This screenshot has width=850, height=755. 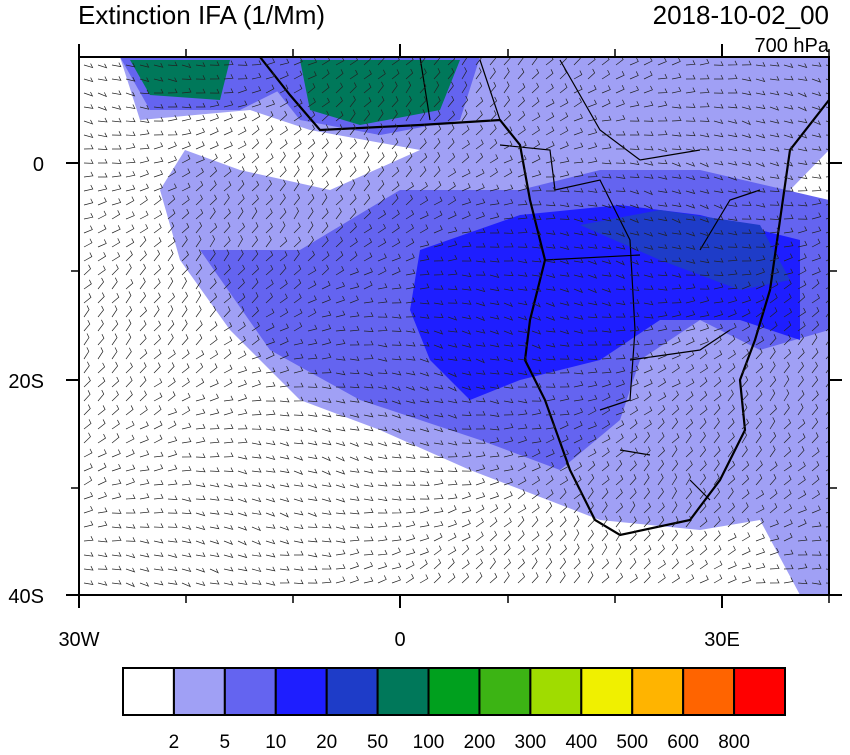 I want to click on plume-green, so click(x=295, y=92).